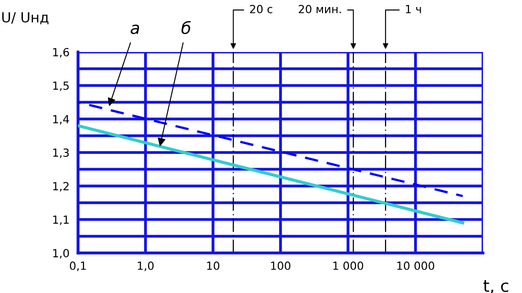  I want to click on y-tick-label: 1,4, so click(61, 120).